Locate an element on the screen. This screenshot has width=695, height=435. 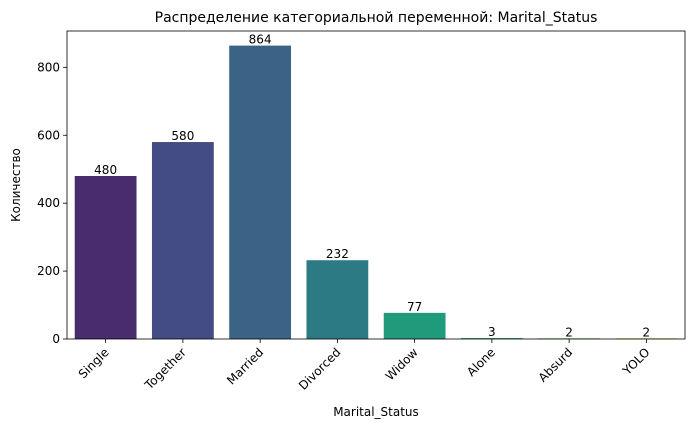
x-tick-label: Married is located at coordinates (245, 366).